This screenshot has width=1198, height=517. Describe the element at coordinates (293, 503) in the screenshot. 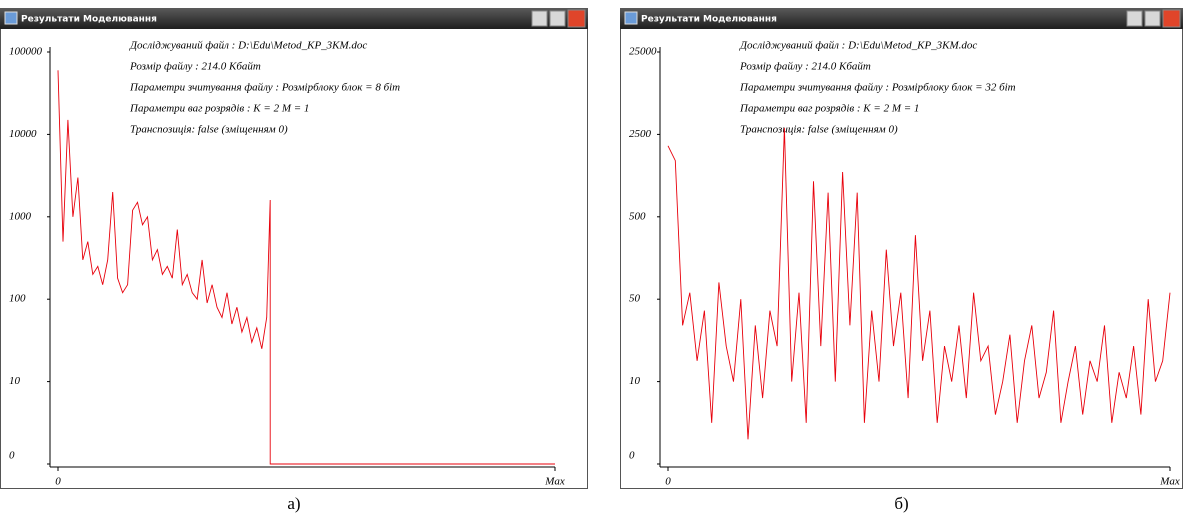

I see `caption: а)` at that location.